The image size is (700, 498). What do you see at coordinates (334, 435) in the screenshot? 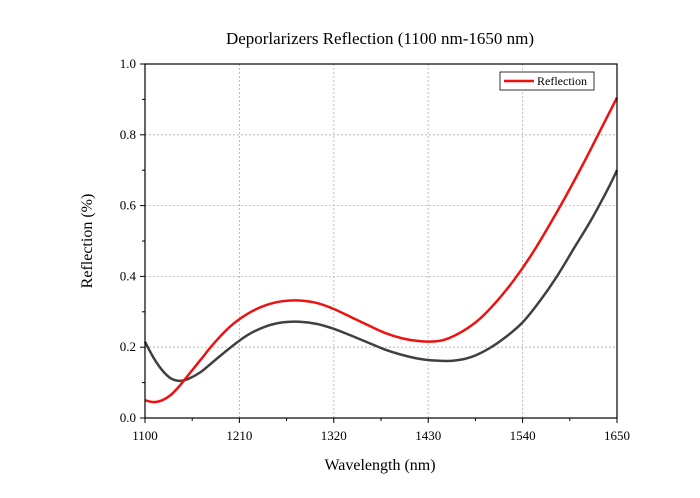
I see `x-tick-label: 1320` at bounding box center [334, 435].